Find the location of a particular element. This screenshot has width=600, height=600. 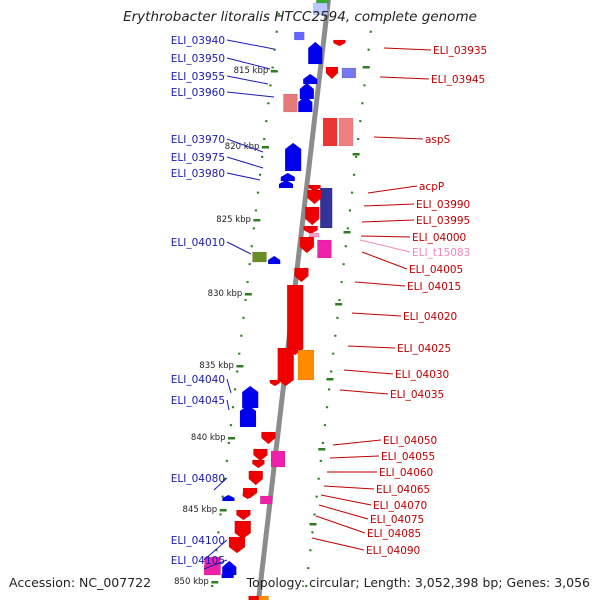

left-guide-line is located at coordinates (245, 300).